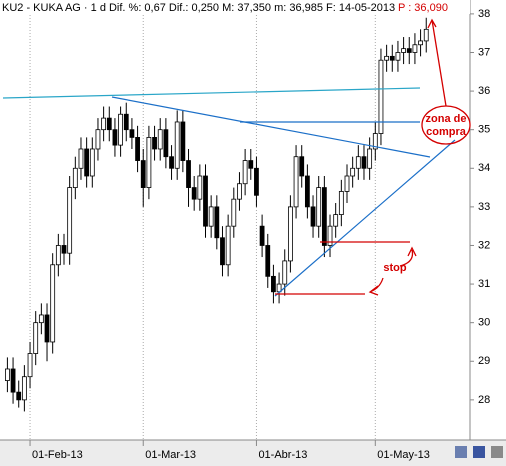  Describe the element at coordinates (484, 130) in the screenshot. I see `y-tick-label: 35` at that location.